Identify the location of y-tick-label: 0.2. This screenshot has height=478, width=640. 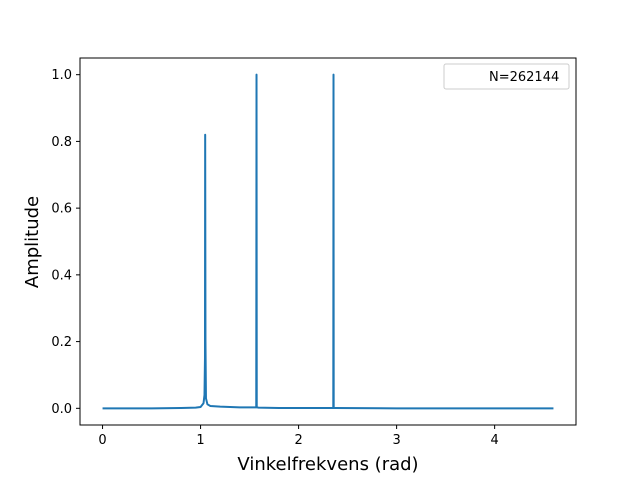
(61, 342).